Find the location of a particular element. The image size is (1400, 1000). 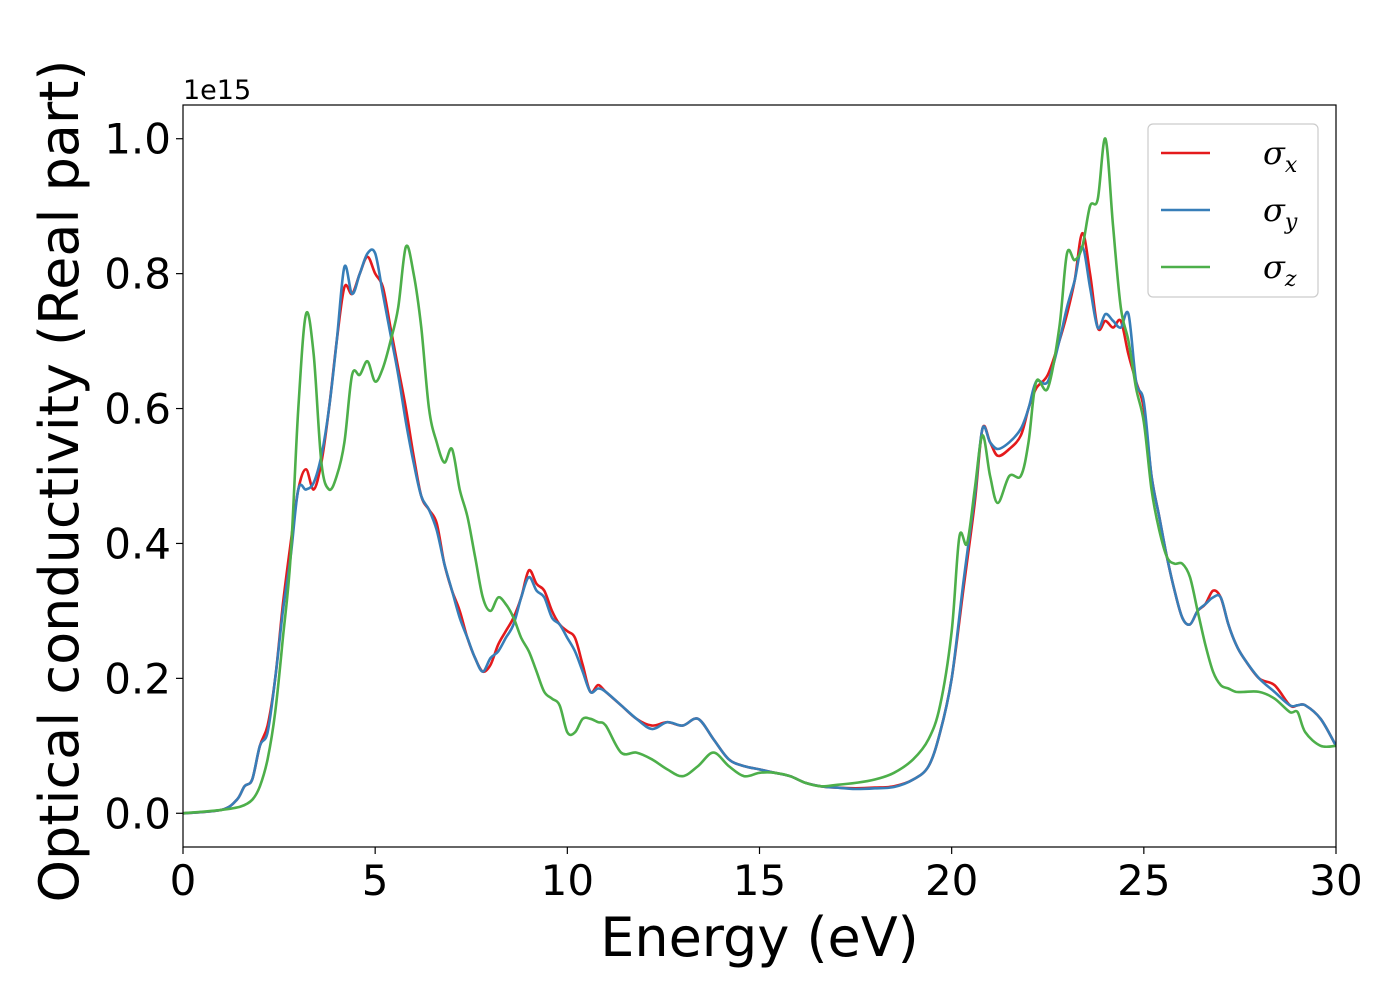

x-tick-label: 20 is located at coordinates (951, 880).